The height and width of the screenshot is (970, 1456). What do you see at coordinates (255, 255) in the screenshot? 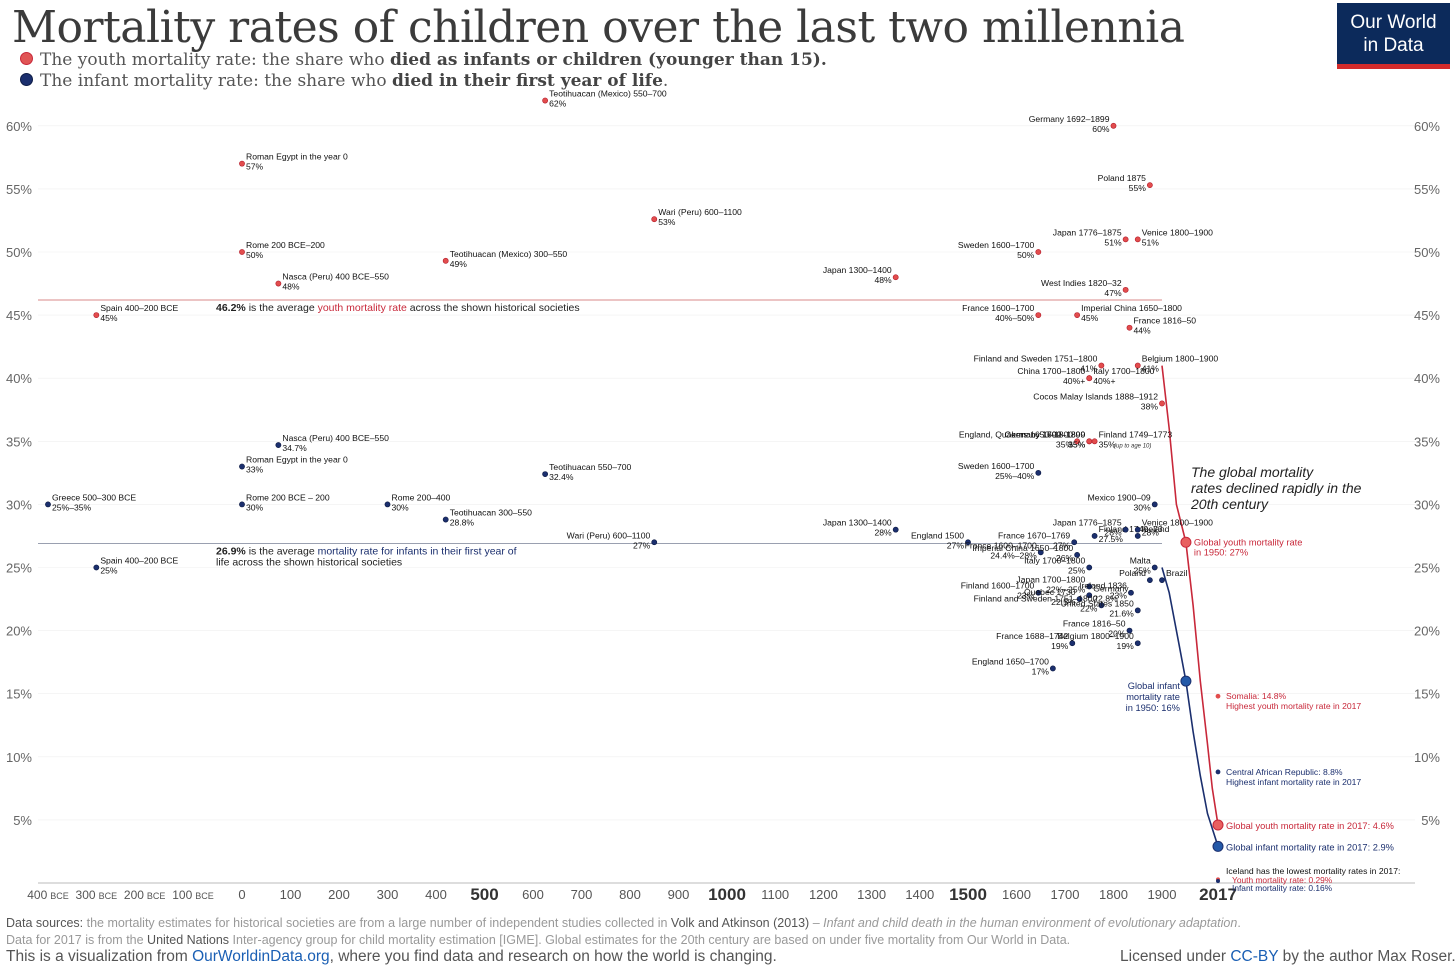
I see `youth-point-value: 50%` at bounding box center [255, 255].